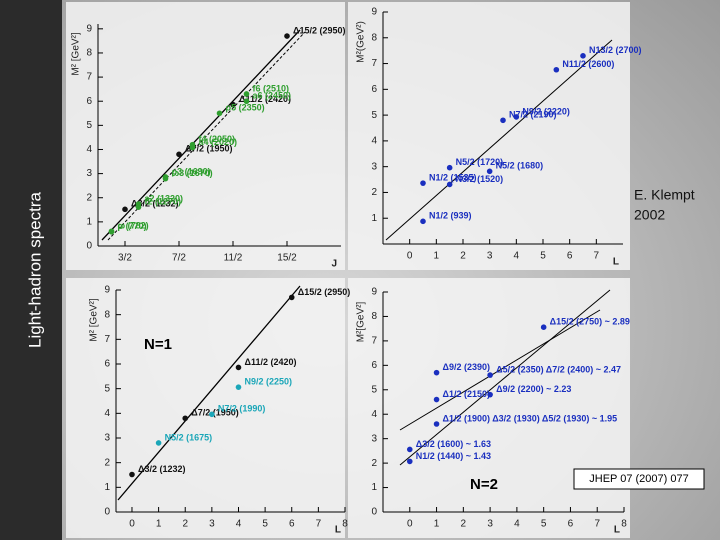 The image size is (720, 540). I want to click on point-label: ρ3 (1690), so click(191, 171).